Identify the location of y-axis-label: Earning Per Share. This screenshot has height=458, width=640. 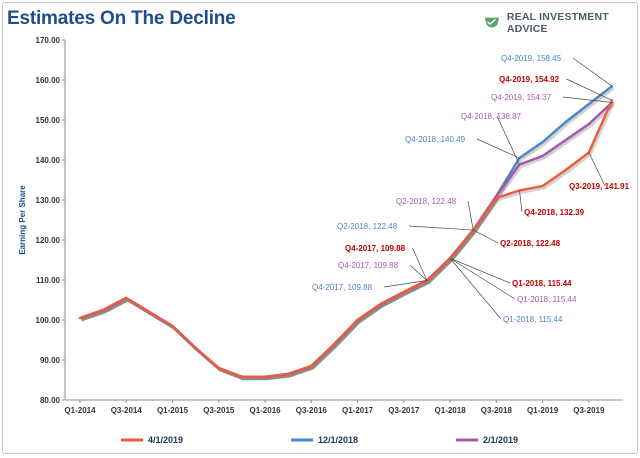
(22, 220).